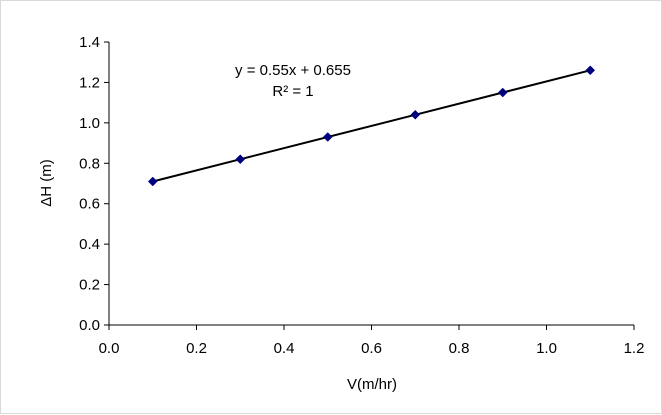 This screenshot has height=415, width=662. Describe the element at coordinates (293, 70) in the screenshot. I see `trendline-equation: y = 0.55x + 0.655` at that location.